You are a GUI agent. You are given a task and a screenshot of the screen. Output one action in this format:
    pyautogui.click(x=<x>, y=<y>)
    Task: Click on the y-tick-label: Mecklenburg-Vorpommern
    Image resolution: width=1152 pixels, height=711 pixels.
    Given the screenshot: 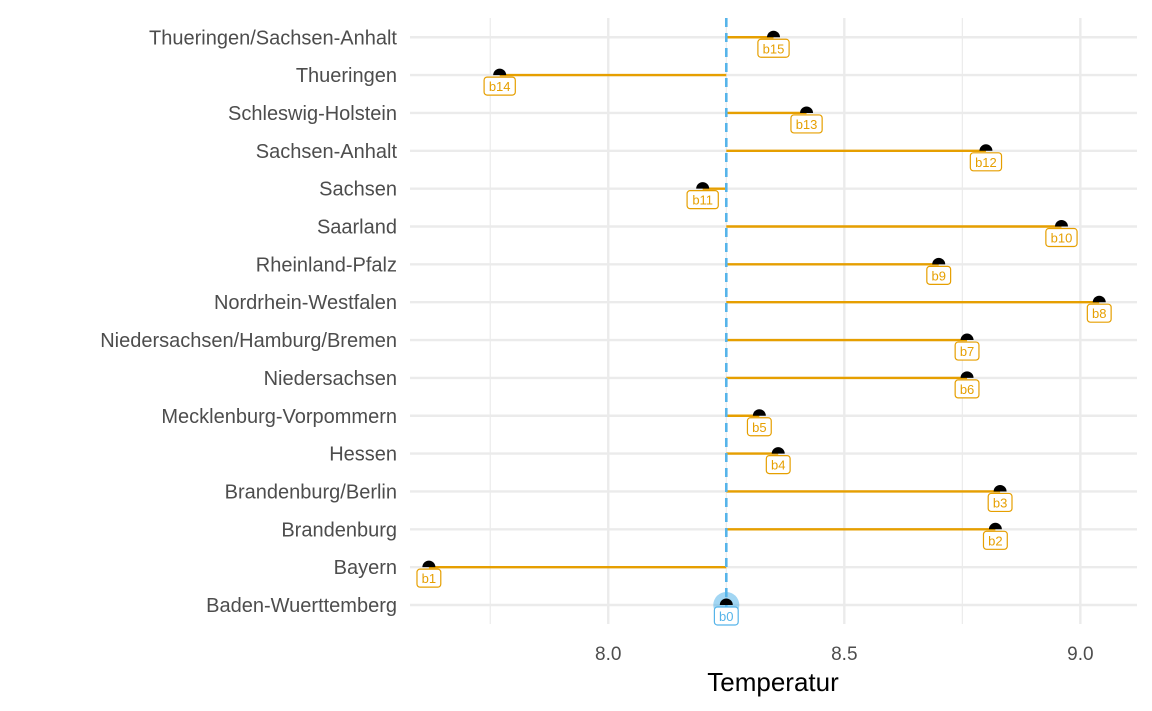 What is the action you would take?
    pyautogui.click(x=279, y=417)
    